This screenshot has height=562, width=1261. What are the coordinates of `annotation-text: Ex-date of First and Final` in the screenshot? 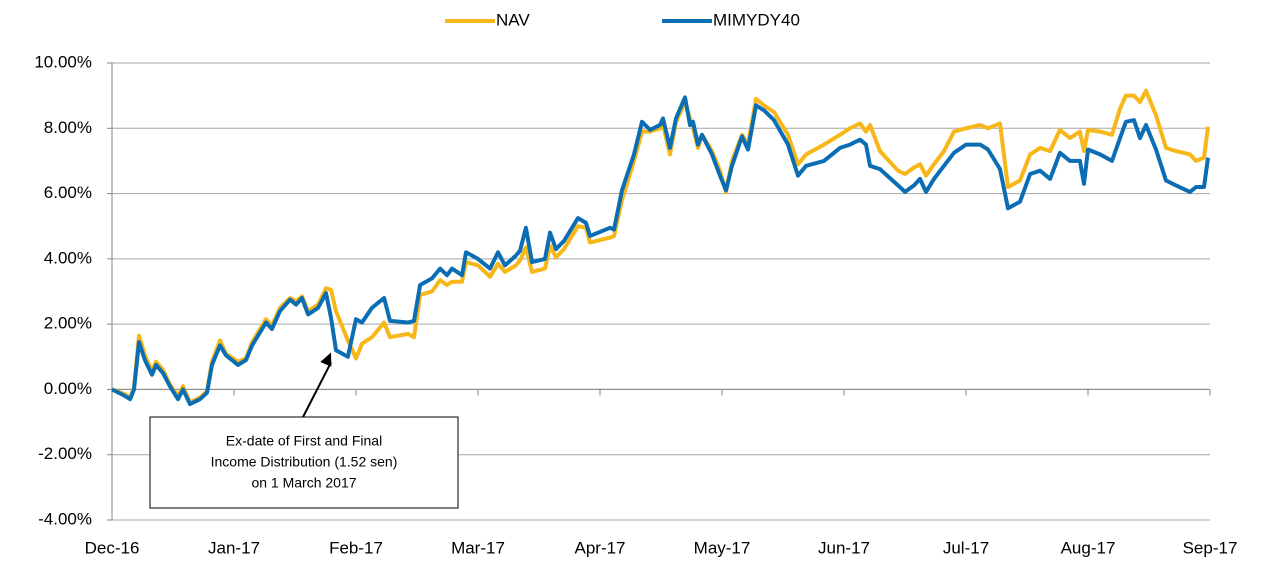 It's located at (304, 441).